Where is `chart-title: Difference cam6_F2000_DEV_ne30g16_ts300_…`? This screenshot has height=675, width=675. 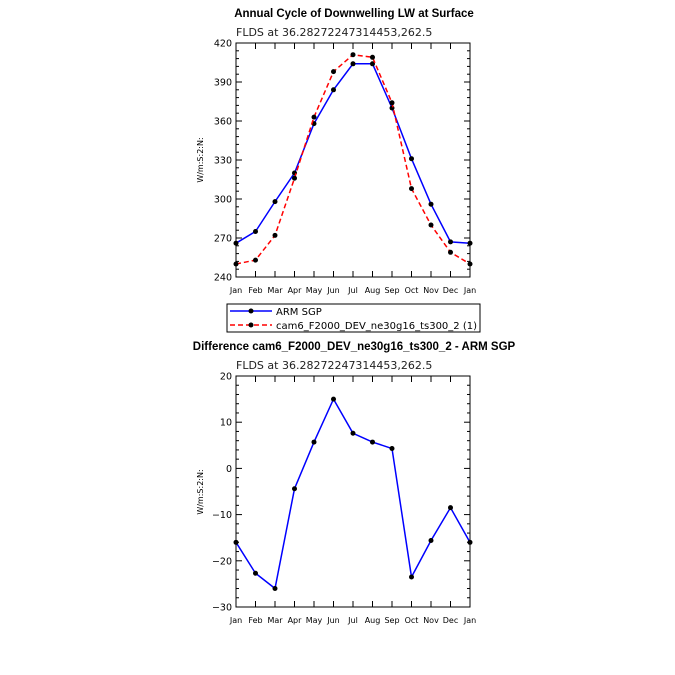 chart-title: Difference cam6_F2000_DEV_ne30g16_ts300_… is located at coordinates (354, 347).